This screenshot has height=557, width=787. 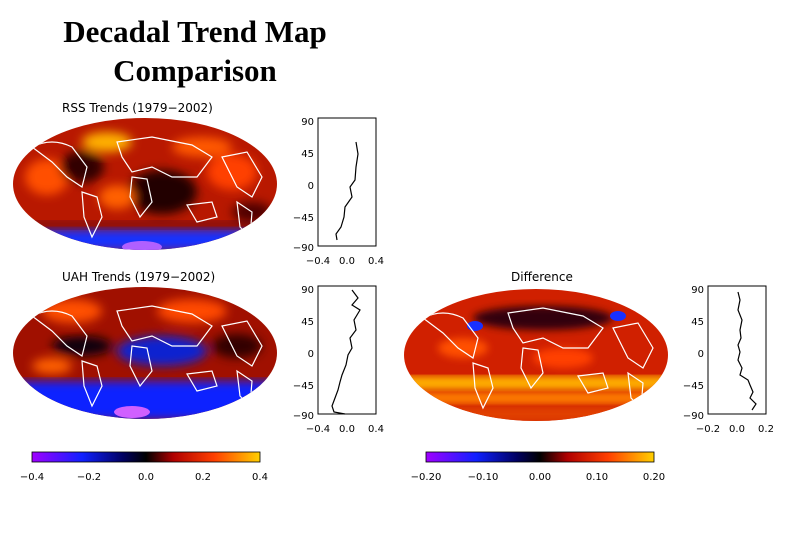 What do you see at coordinates (195, 51) in the screenshot?
I see `page-title: Decadal Trend Map Comparison` at bounding box center [195, 51].